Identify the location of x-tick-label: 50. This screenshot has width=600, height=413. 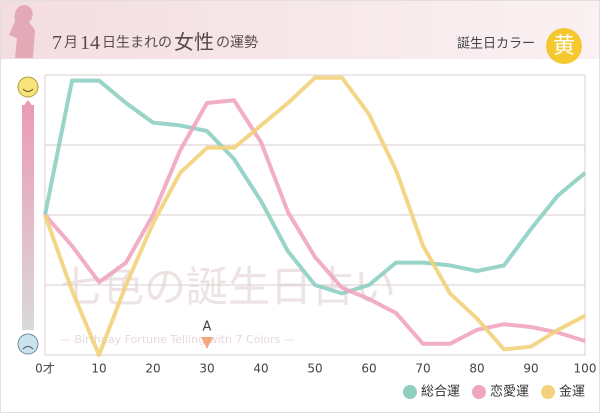
(314, 369).